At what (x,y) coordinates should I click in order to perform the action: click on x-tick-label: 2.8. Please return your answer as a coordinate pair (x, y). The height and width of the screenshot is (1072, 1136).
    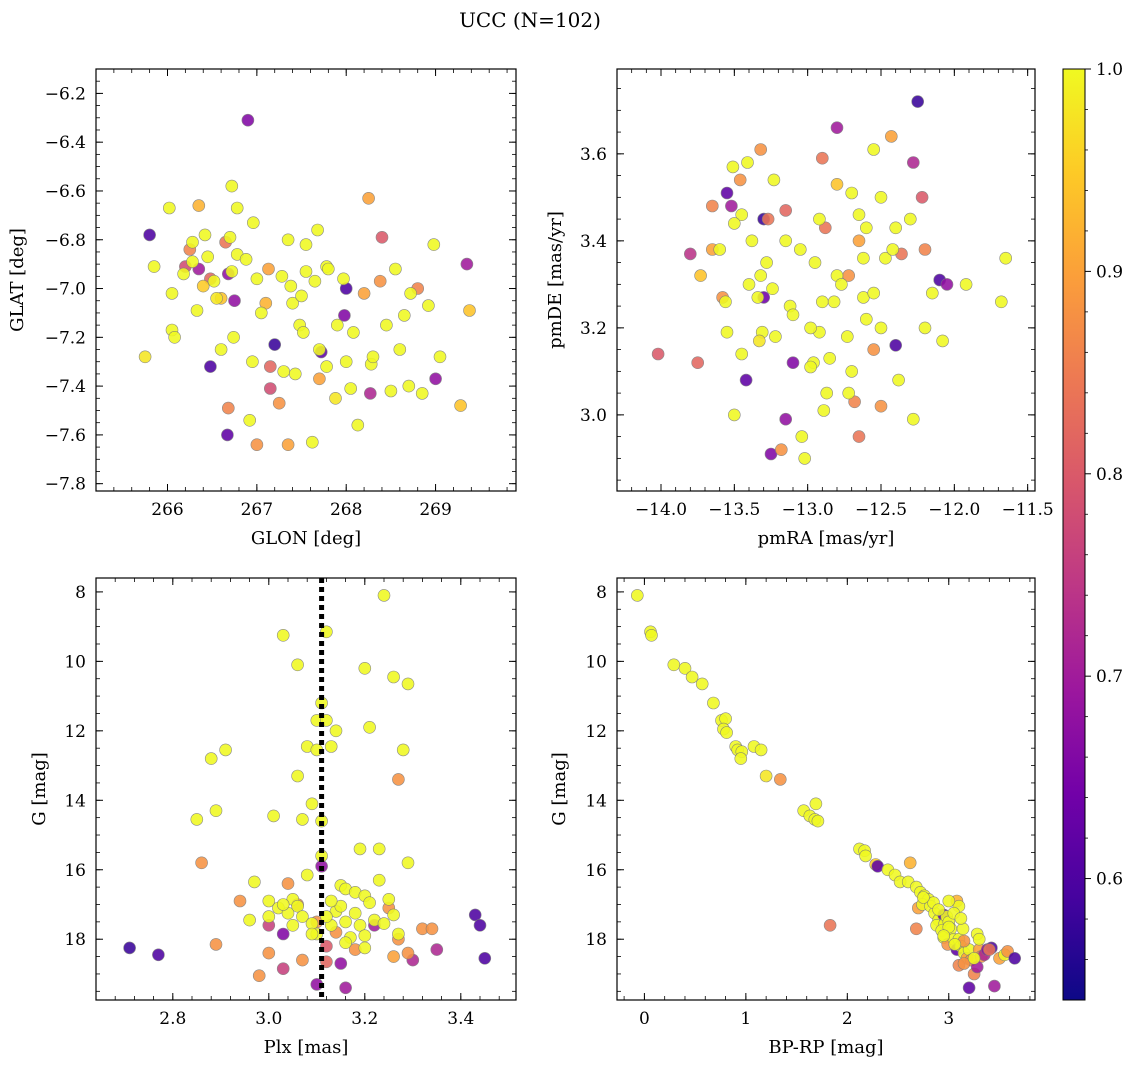
    Looking at the image, I should click on (172, 1019).